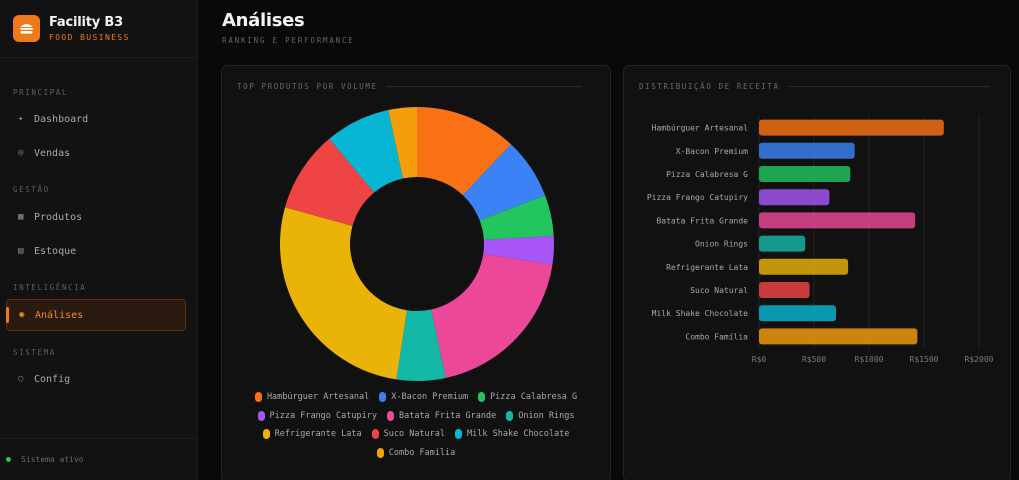 The width and height of the screenshot is (1019, 480). What do you see at coordinates (422, 452) in the screenshot?
I see `legend-label: Combo Família` at bounding box center [422, 452].